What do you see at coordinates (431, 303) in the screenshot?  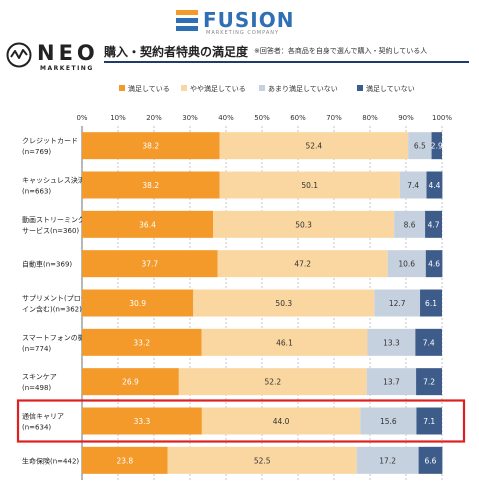 I see `data-label: 6.1` at bounding box center [431, 303].